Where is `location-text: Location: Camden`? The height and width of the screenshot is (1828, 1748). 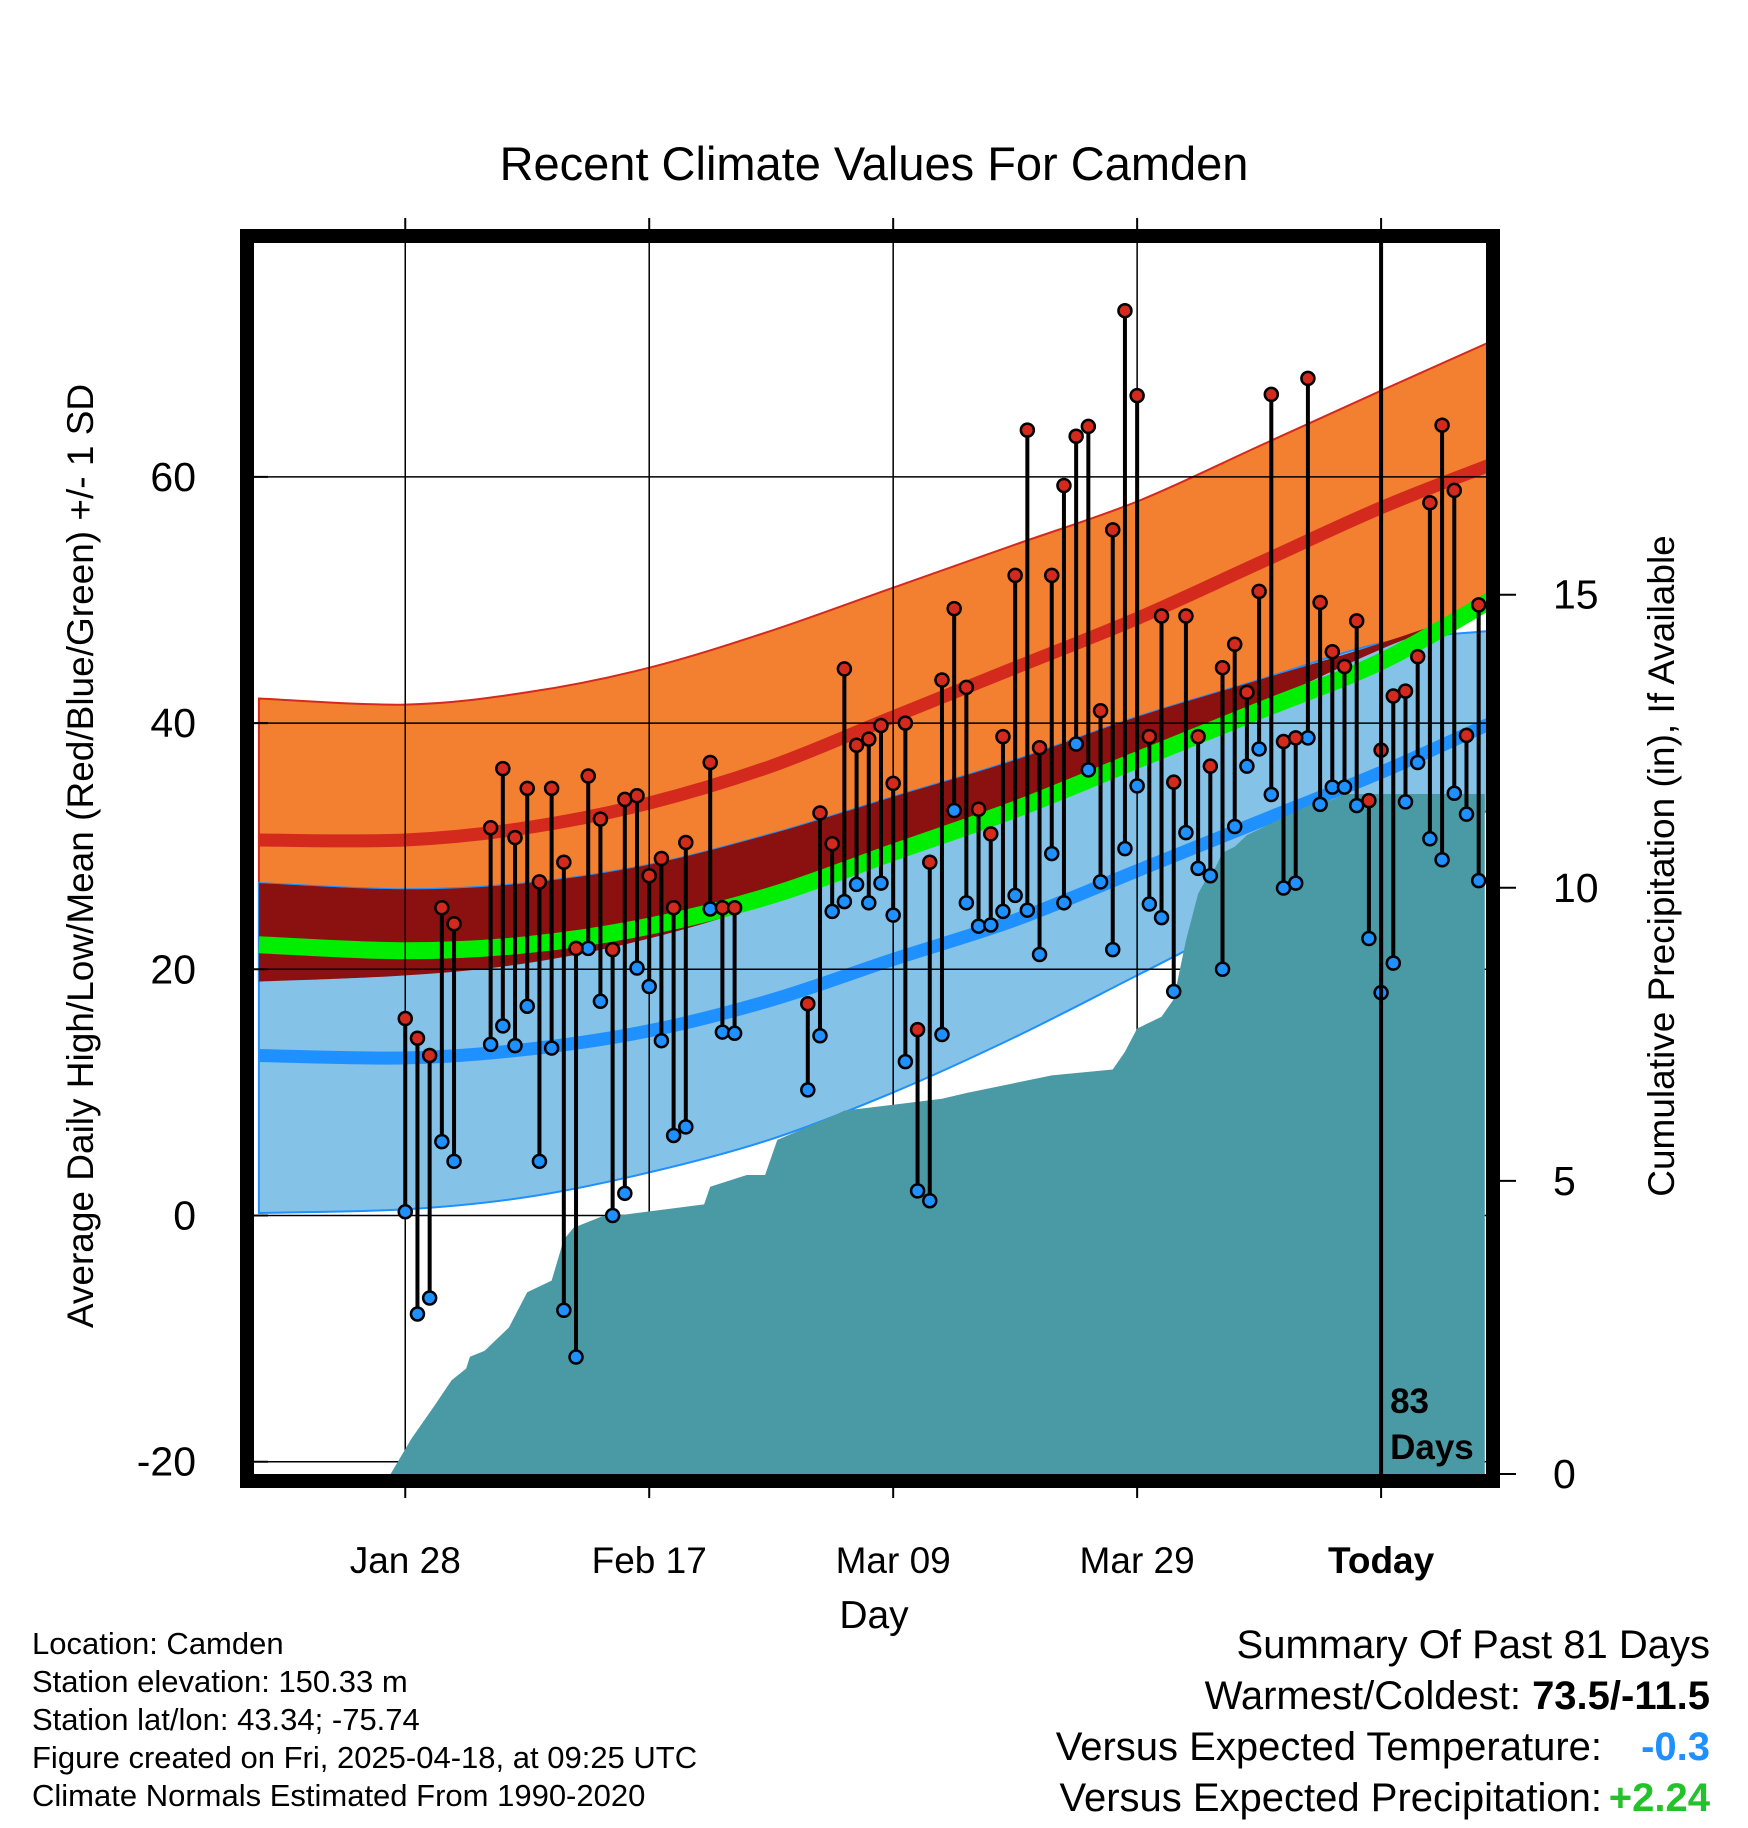
location-text: Location: Camden is located at coordinates (158, 1643).